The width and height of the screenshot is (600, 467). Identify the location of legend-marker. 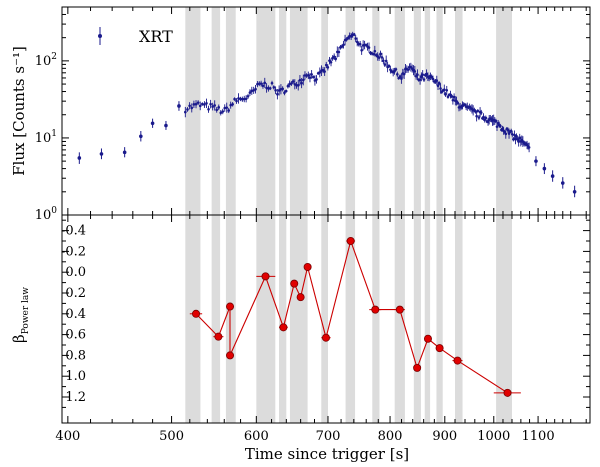
(100, 36).